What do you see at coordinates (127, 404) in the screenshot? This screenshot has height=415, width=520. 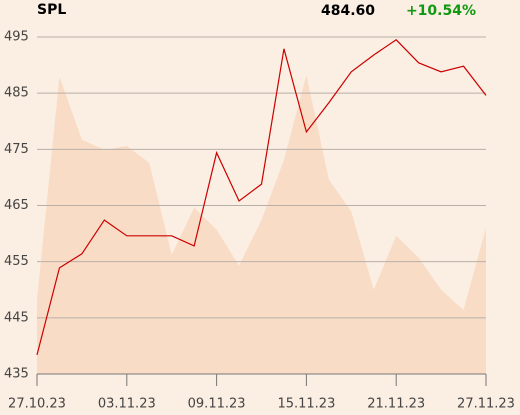 I see `x-tick-label: 03.11.23` at bounding box center [127, 404].